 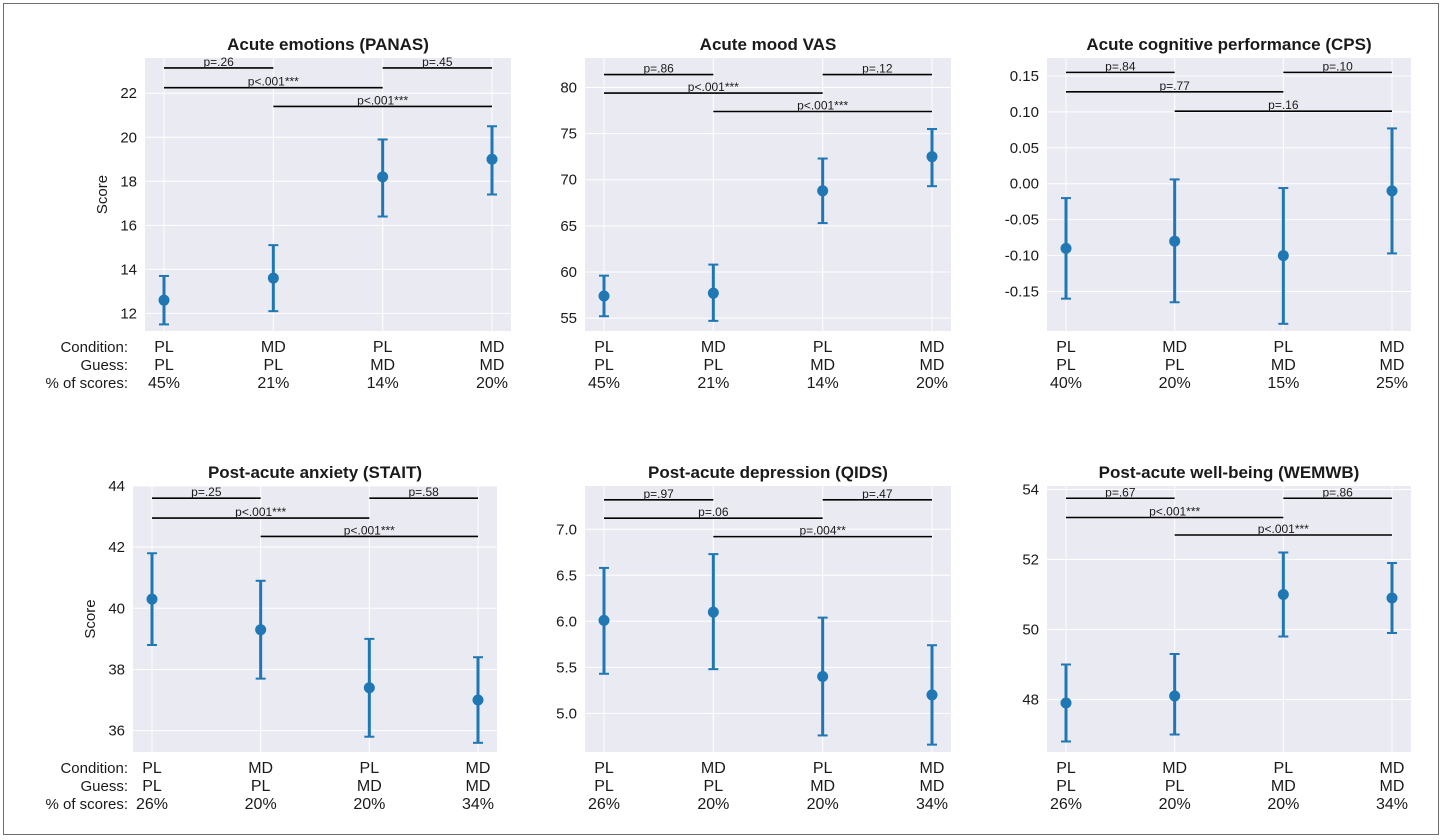 What do you see at coordinates (1030, 700) in the screenshot?
I see `y-tick-label: 48` at bounding box center [1030, 700].